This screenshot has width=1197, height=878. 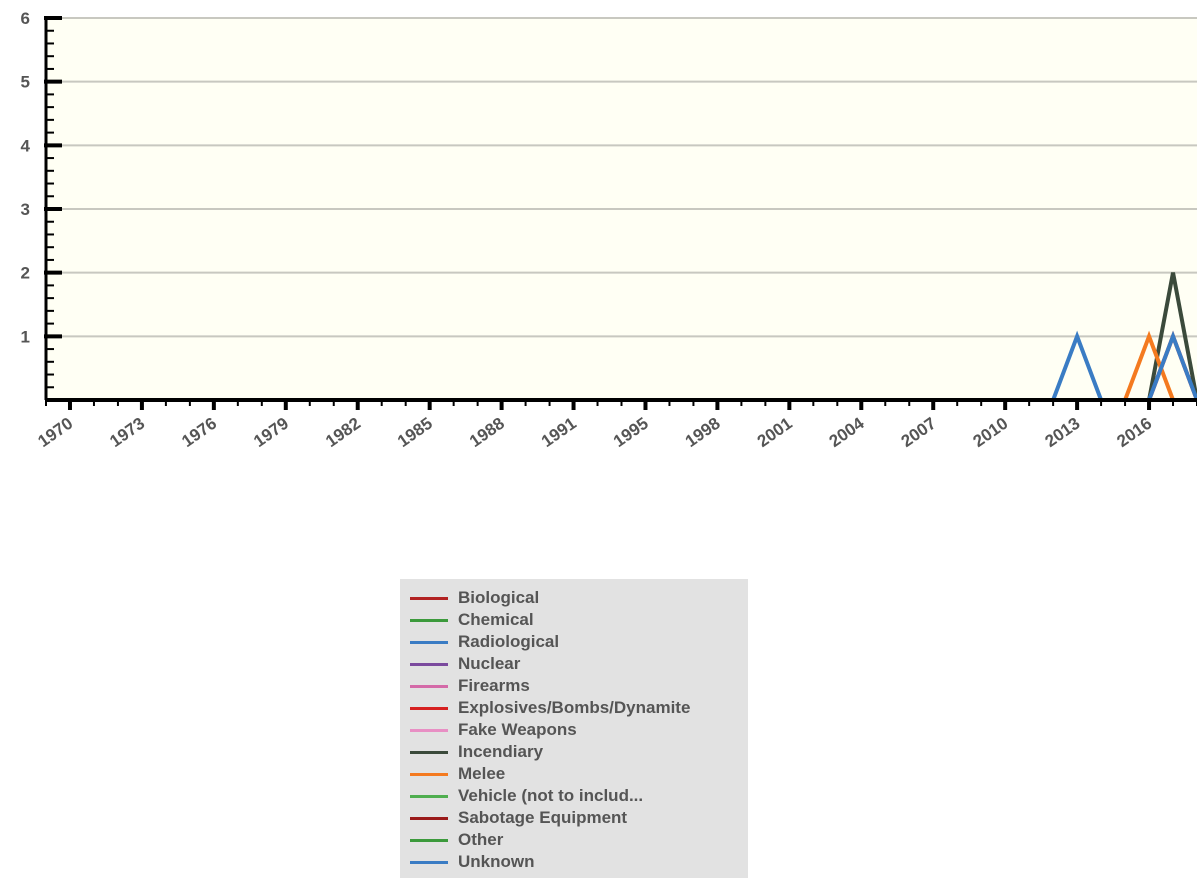 What do you see at coordinates (127, 432) in the screenshot?
I see `x-tick-label: 1973` at bounding box center [127, 432].